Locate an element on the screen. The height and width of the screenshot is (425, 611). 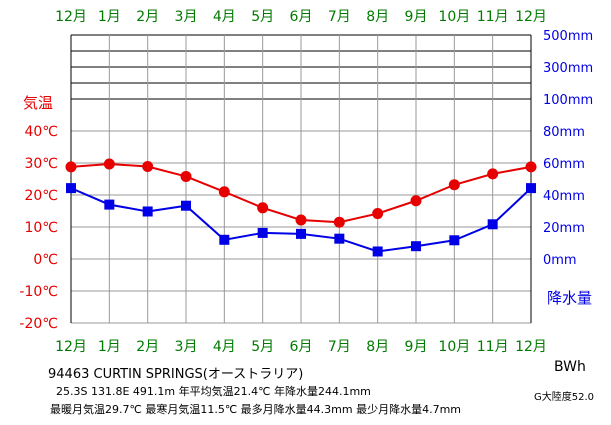
month-labels-top: 12月 1月 2月 3月 4月 5月 6月 7月 8月 9月 10月 11月 12月 is located at coordinates (301, 17).